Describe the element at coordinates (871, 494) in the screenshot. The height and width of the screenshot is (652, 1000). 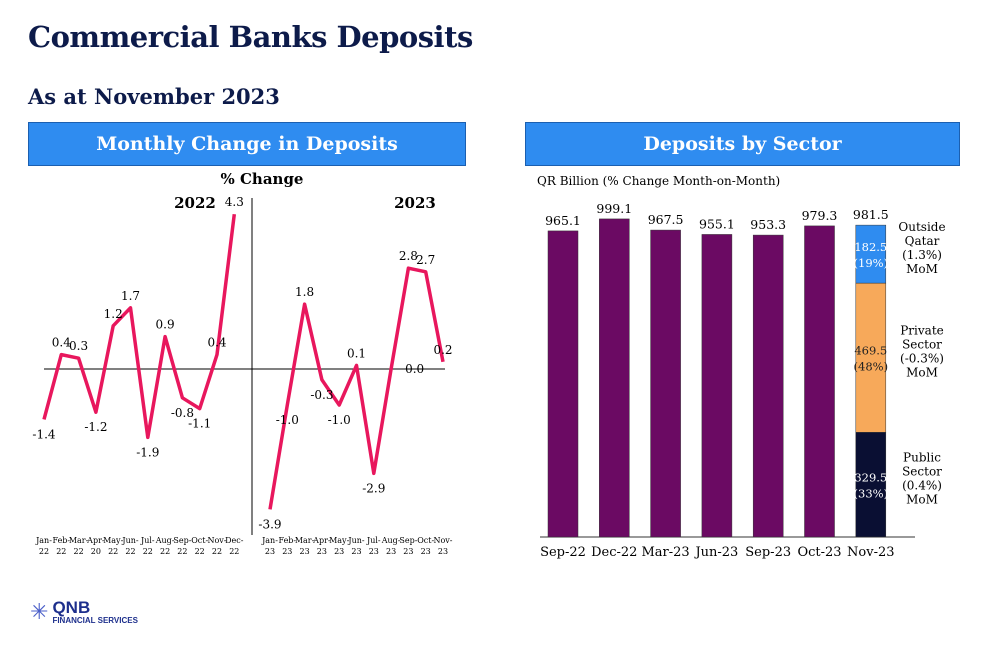
I see `segment-share: (33%)` at that location.